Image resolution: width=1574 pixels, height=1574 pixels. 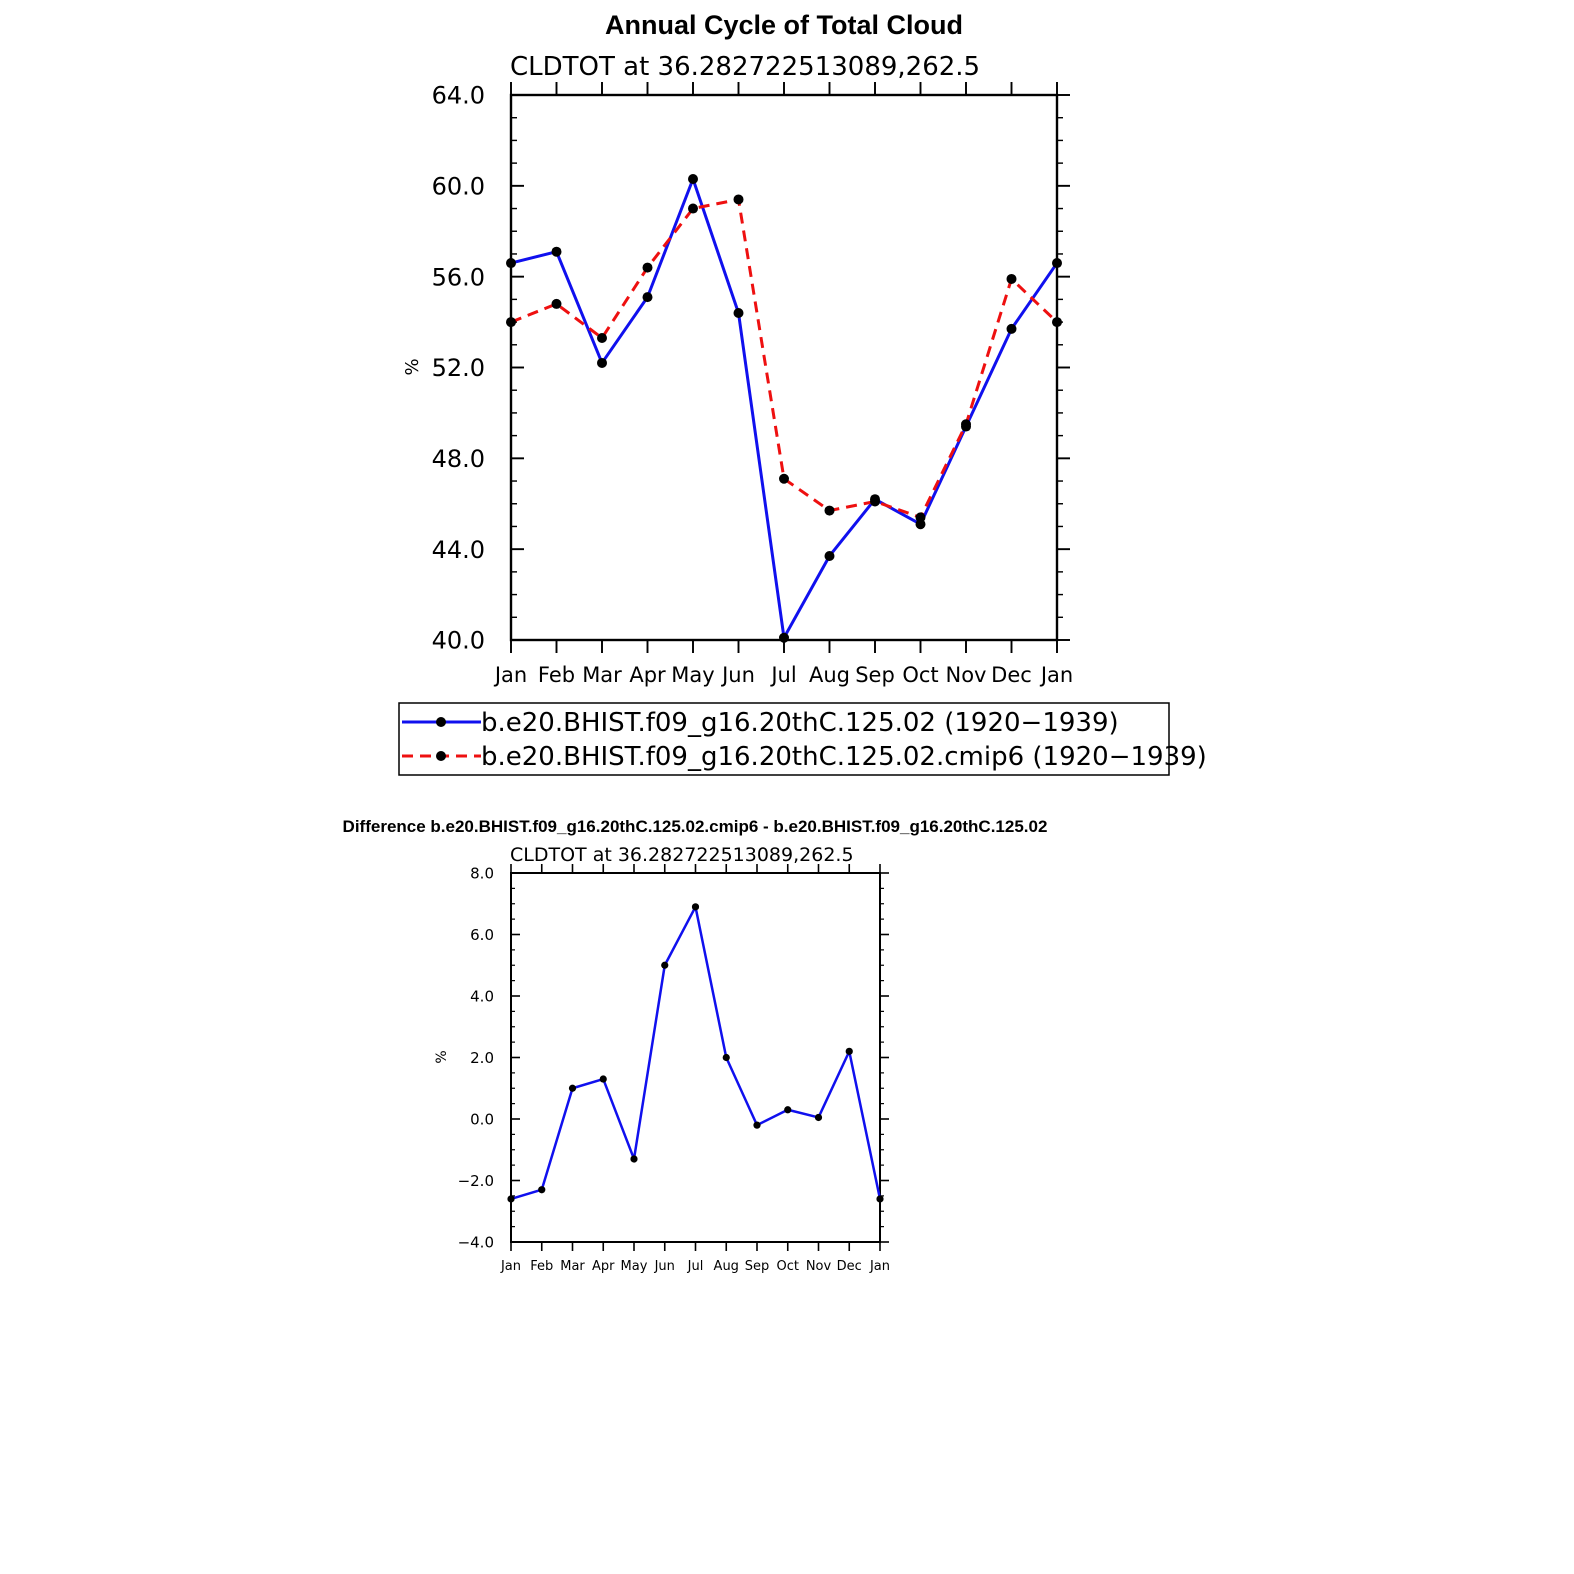 I want to click on y-tick-label: 0.0, so click(x=482, y=1119).